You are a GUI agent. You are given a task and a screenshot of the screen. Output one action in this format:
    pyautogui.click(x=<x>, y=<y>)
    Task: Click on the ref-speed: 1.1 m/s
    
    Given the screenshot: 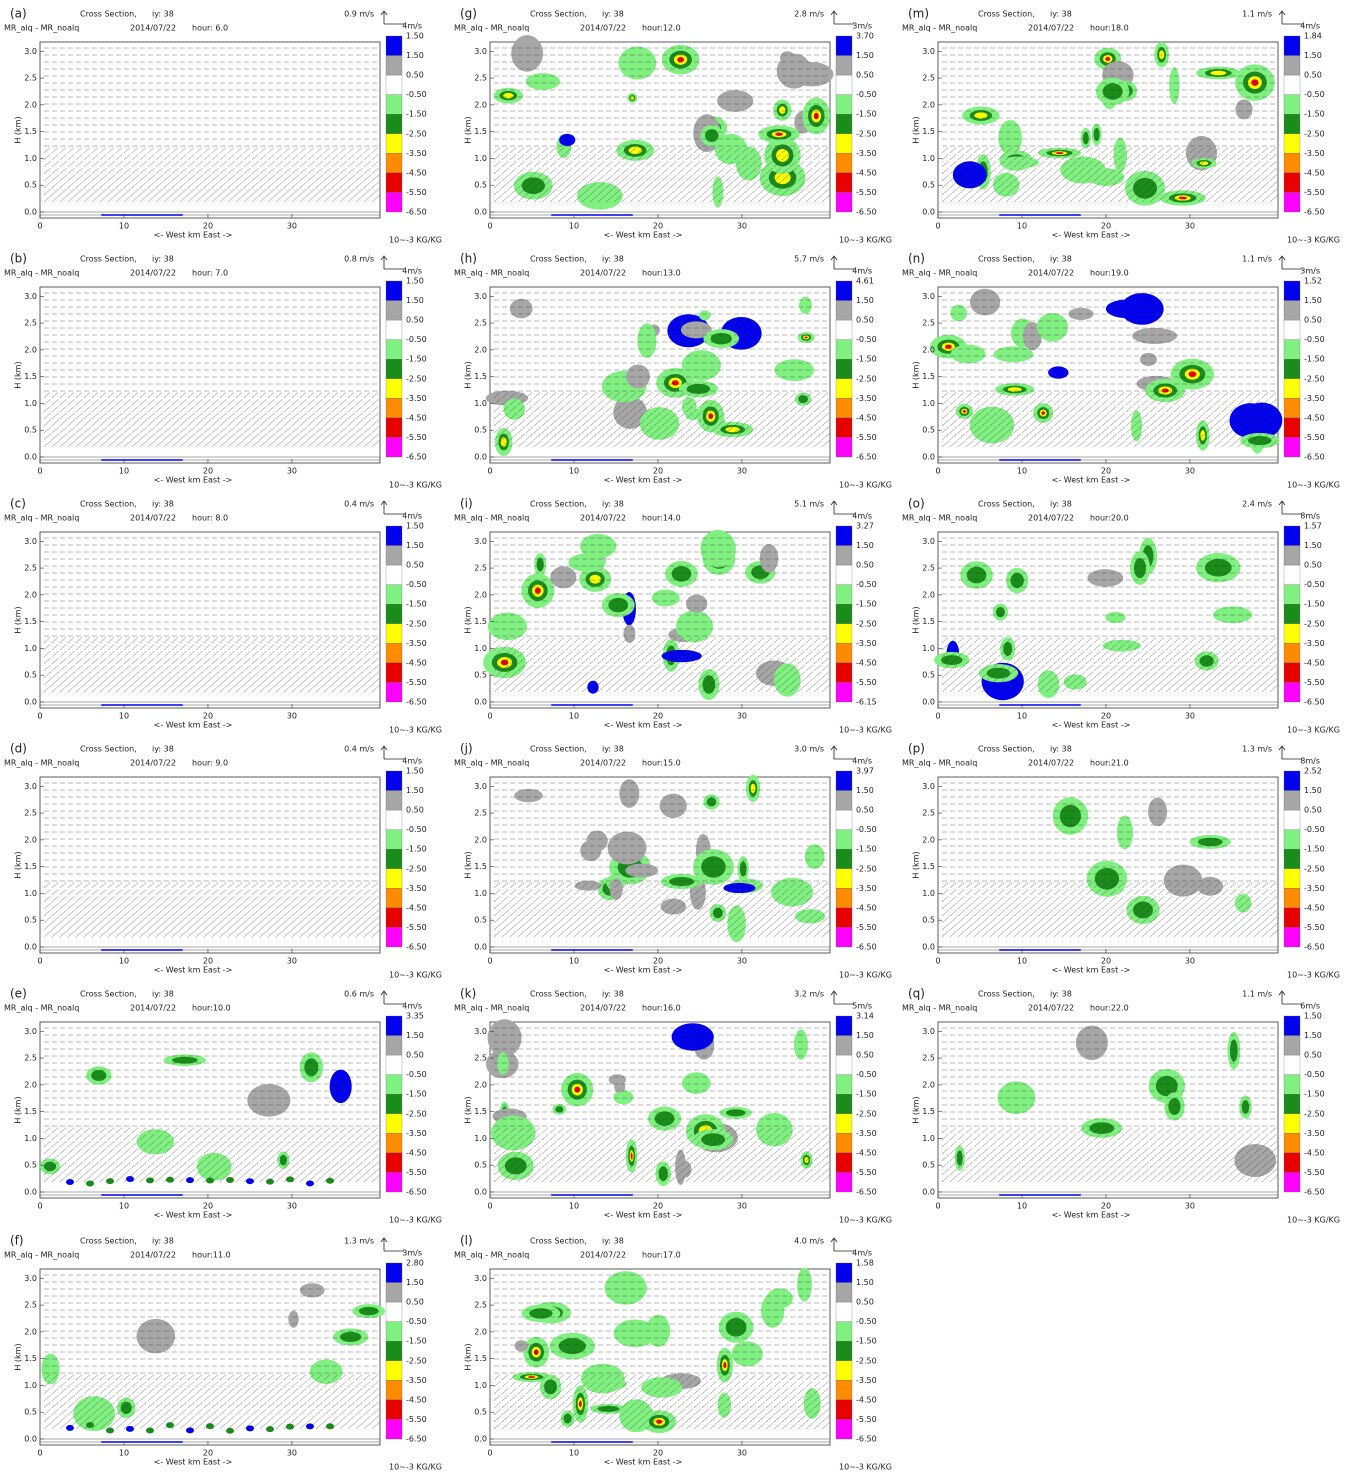 What is the action you would take?
    pyautogui.click(x=1257, y=259)
    